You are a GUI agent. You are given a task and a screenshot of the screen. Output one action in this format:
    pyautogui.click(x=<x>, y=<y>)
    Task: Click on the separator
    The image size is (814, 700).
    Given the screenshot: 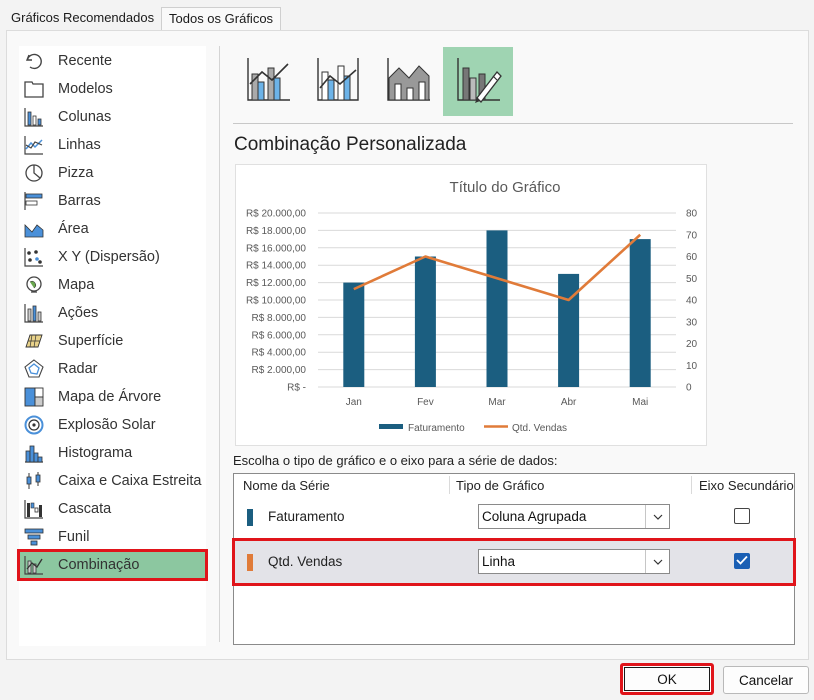 What is the action you would take?
    pyautogui.click(x=513, y=123)
    